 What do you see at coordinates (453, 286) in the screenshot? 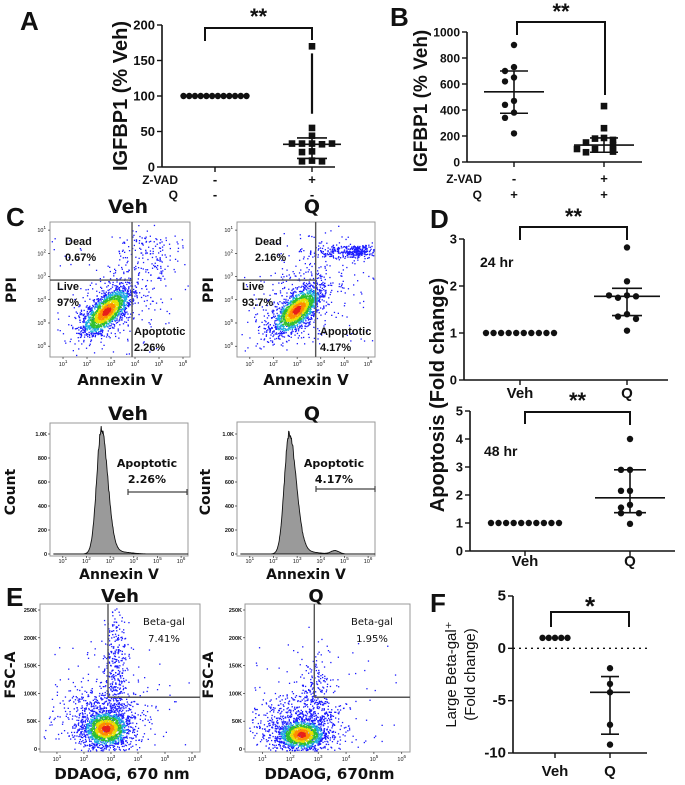
I see `y-tick-label: 2` at bounding box center [453, 286].